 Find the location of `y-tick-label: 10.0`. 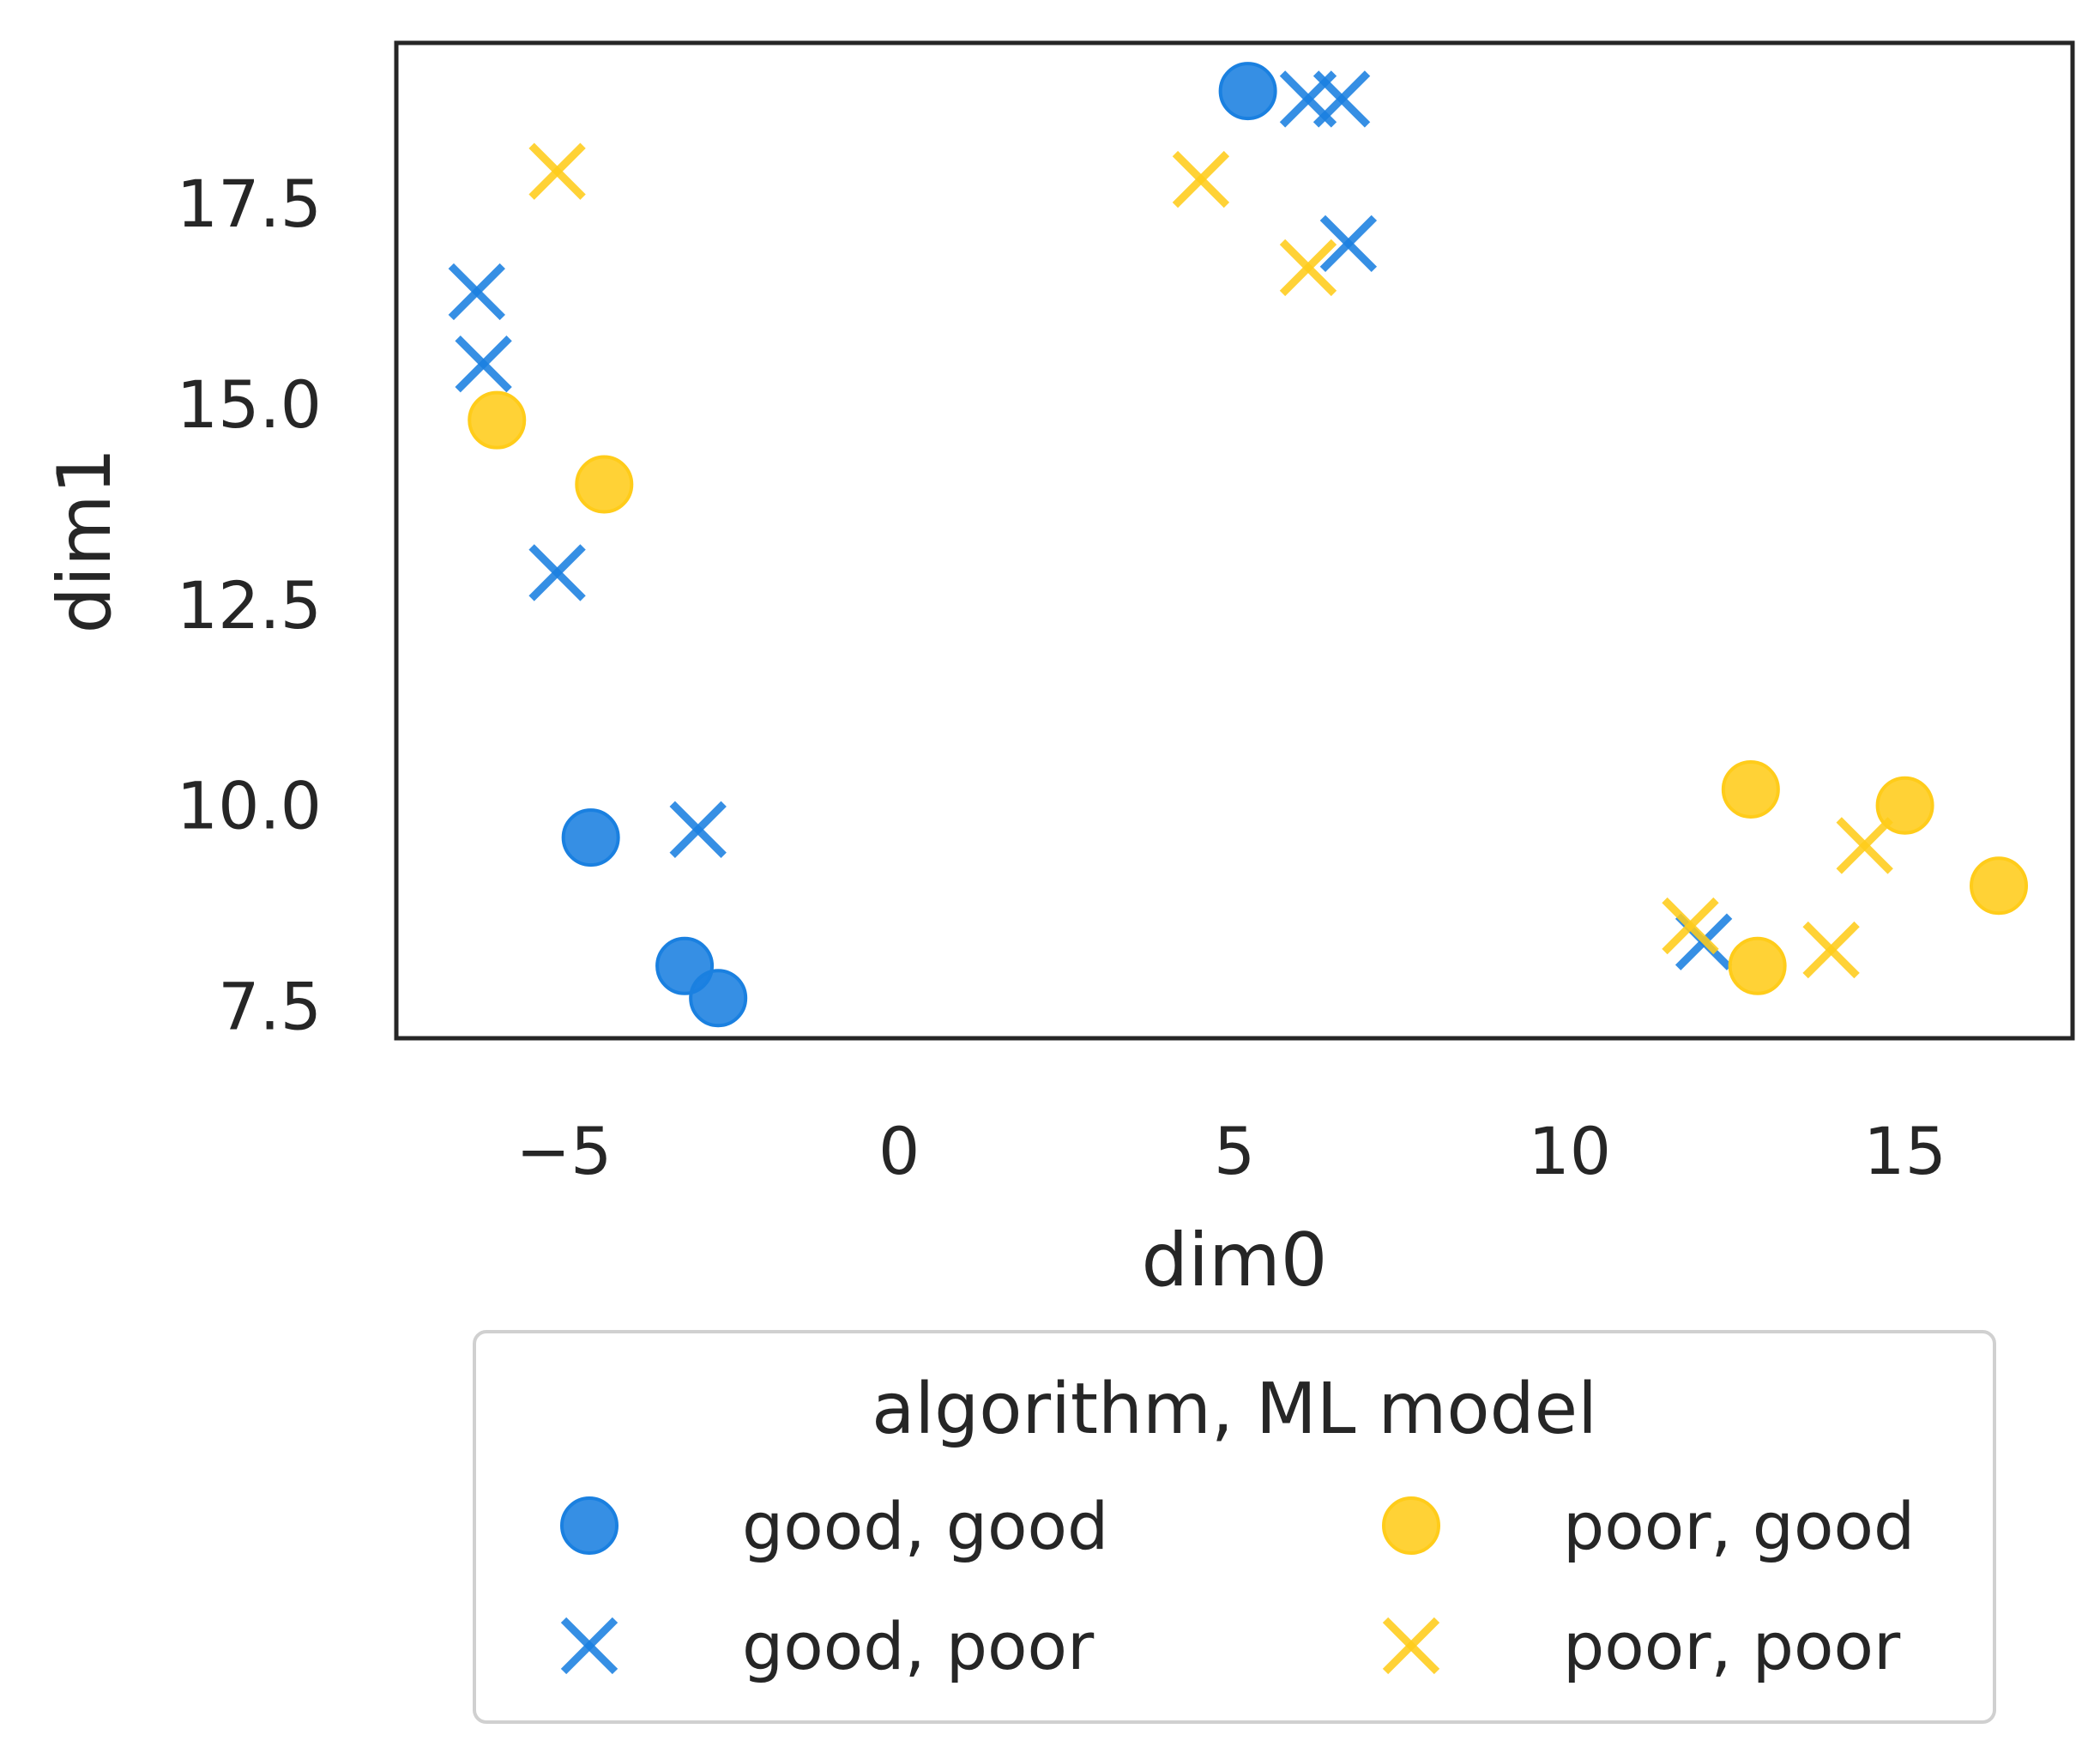

y-tick-label: 10.0 is located at coordinates (249, 806).